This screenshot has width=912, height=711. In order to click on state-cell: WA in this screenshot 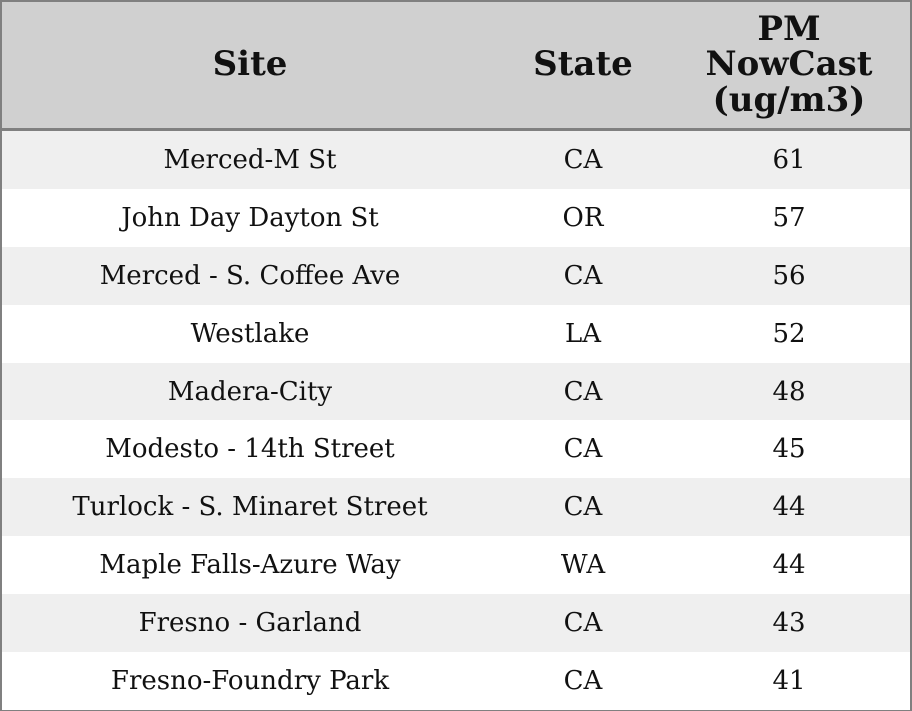, I will do `click(583, 565)`.